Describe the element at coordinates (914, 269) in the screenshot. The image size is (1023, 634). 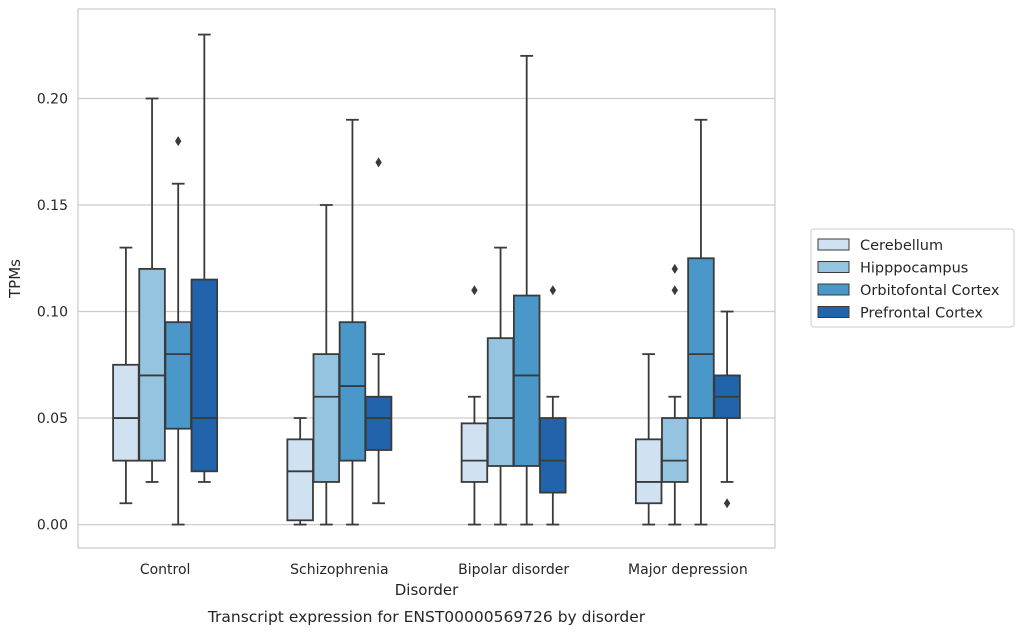
I see `legend-label: Hipppocampus` at that location.